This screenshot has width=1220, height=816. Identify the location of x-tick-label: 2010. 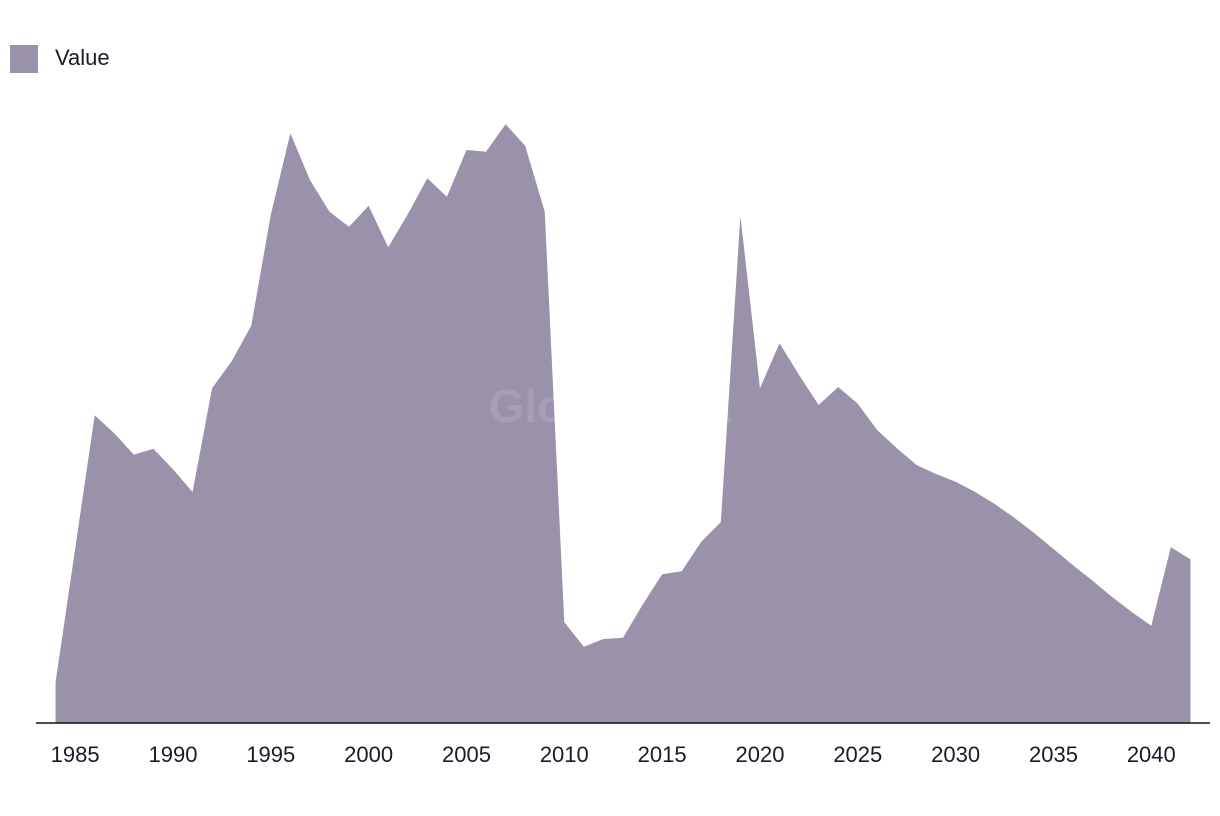
(564, 754).